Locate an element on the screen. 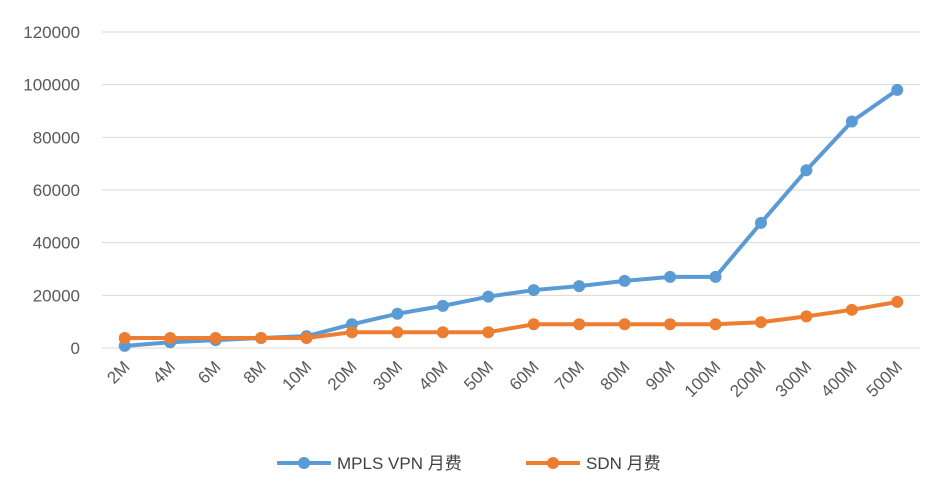  y-tick-label: 40000 is located at coordinates (56, 243).